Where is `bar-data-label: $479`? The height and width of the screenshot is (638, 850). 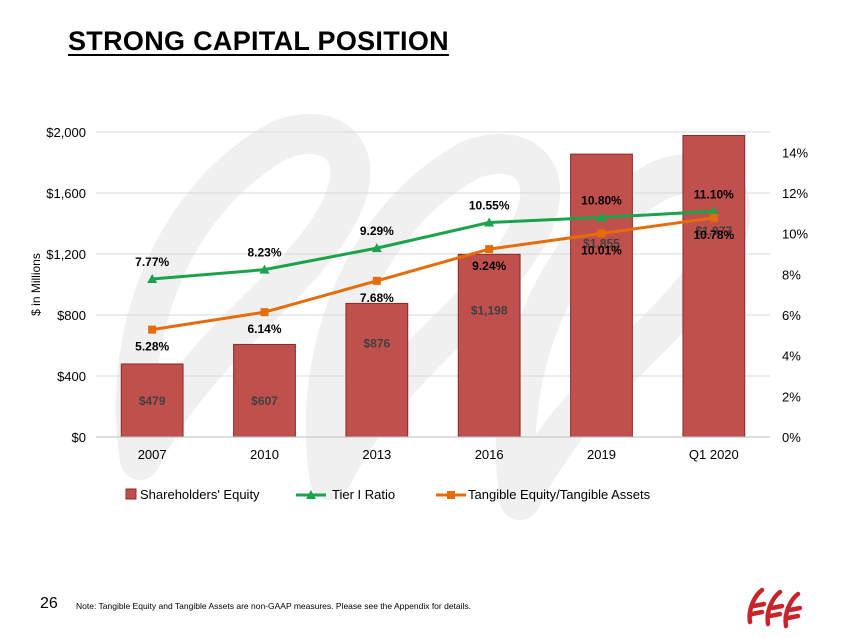 bar-data-label: $479 is located at coordinates (152, 401).